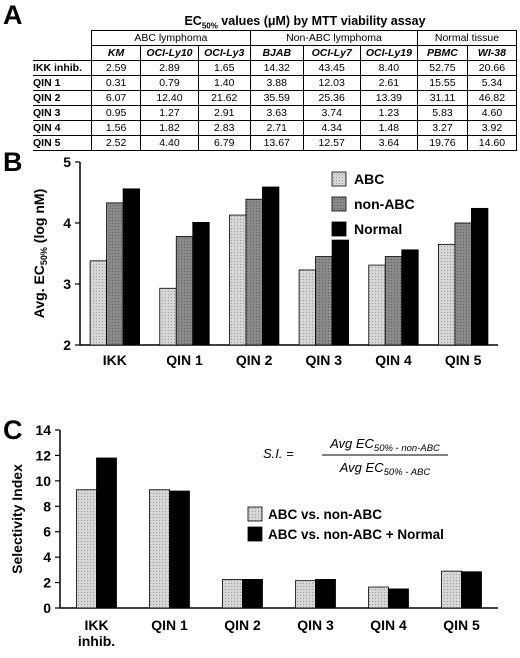  I want to click on table-cell-line-header: PBMC, so click(442, 53).